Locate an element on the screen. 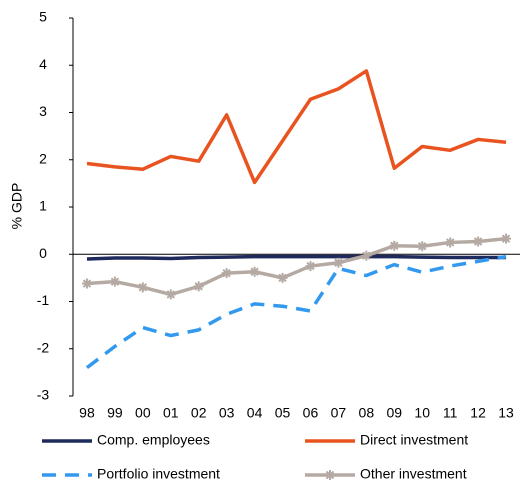  legend-marker is located at coordinates (330, 475).